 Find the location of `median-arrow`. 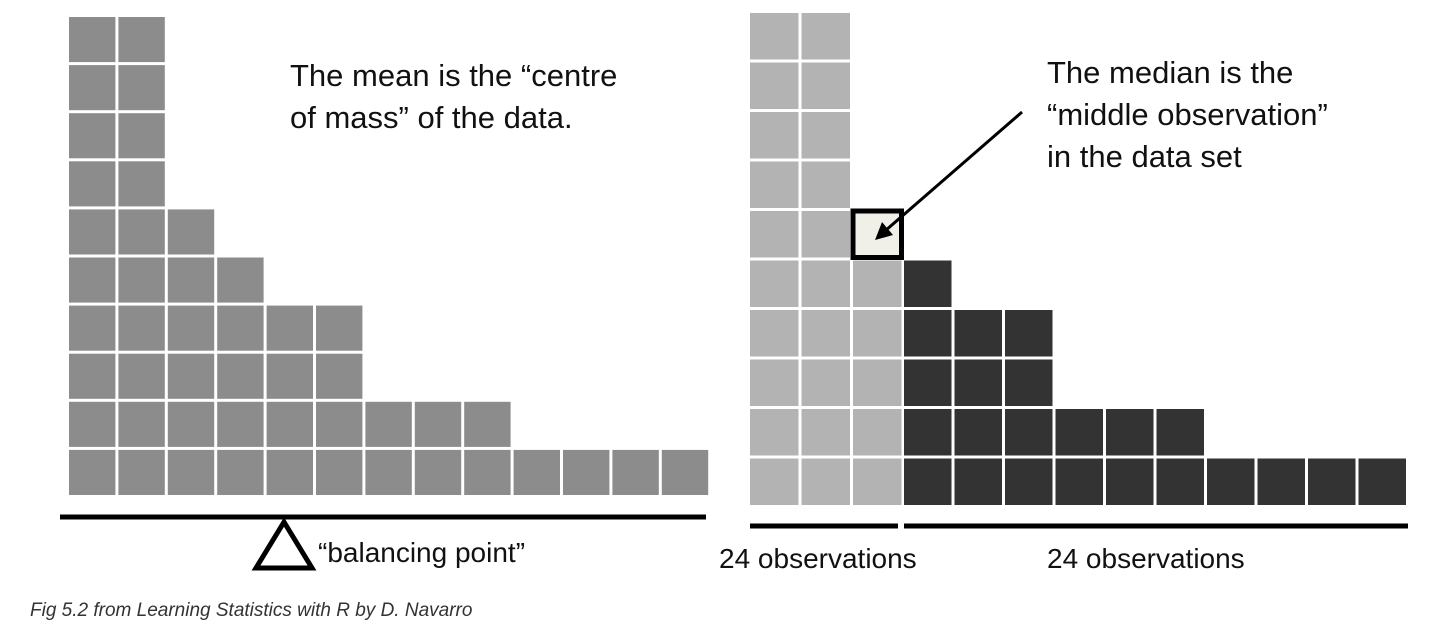

median-arrow is located at coordinates (953, 171).